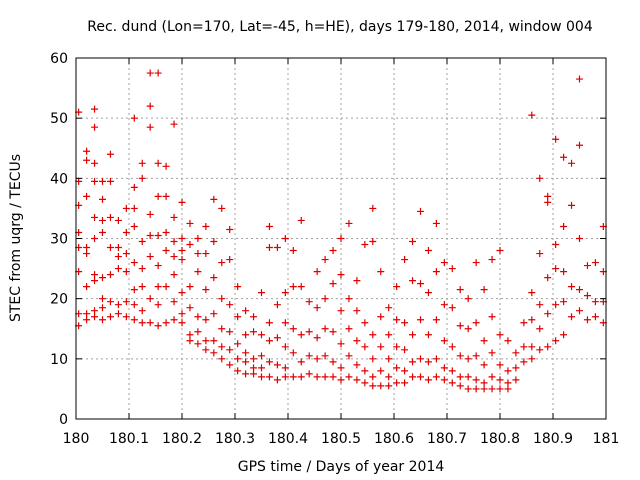  Describe the element at coordinates (341, 467) in the screenshot. I see `x-axis-label: GPS time / Days of year 2014` at that location.